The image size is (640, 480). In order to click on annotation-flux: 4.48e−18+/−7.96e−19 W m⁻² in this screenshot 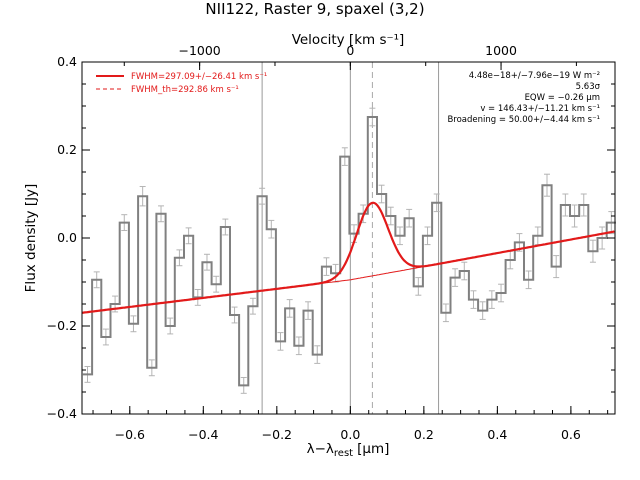, I will do `click(534, 76)`.